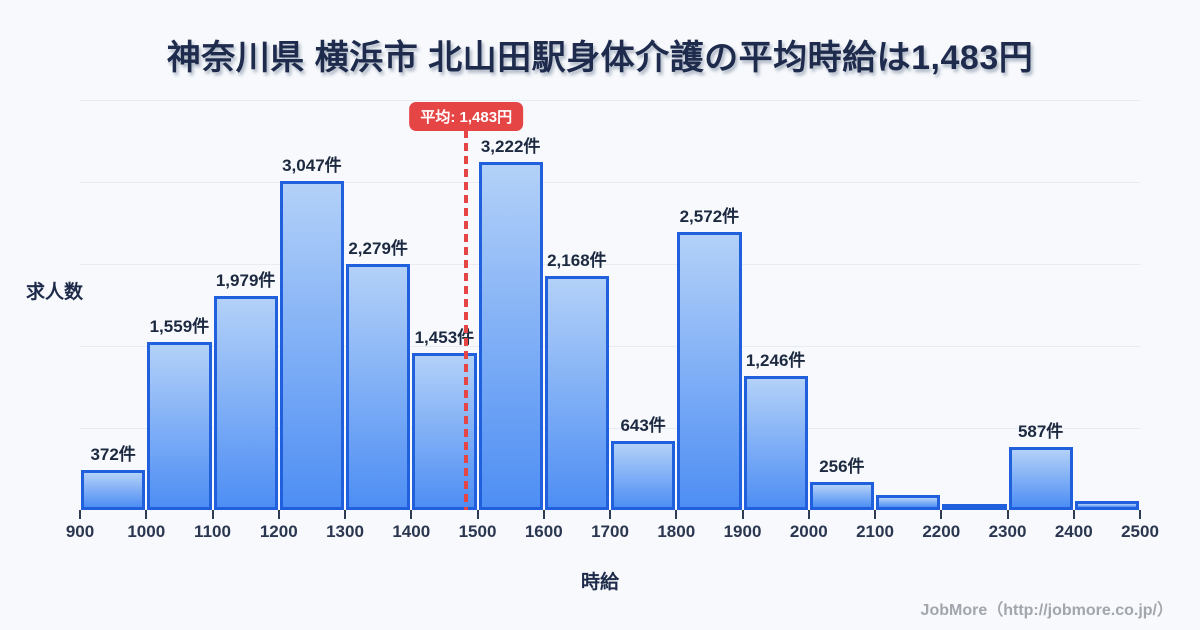 The image size is (1200, 630). Describe the element at coordinates (1140, 531) in the screenshot. I see `x-axis-tick-label: 2500` at that location.